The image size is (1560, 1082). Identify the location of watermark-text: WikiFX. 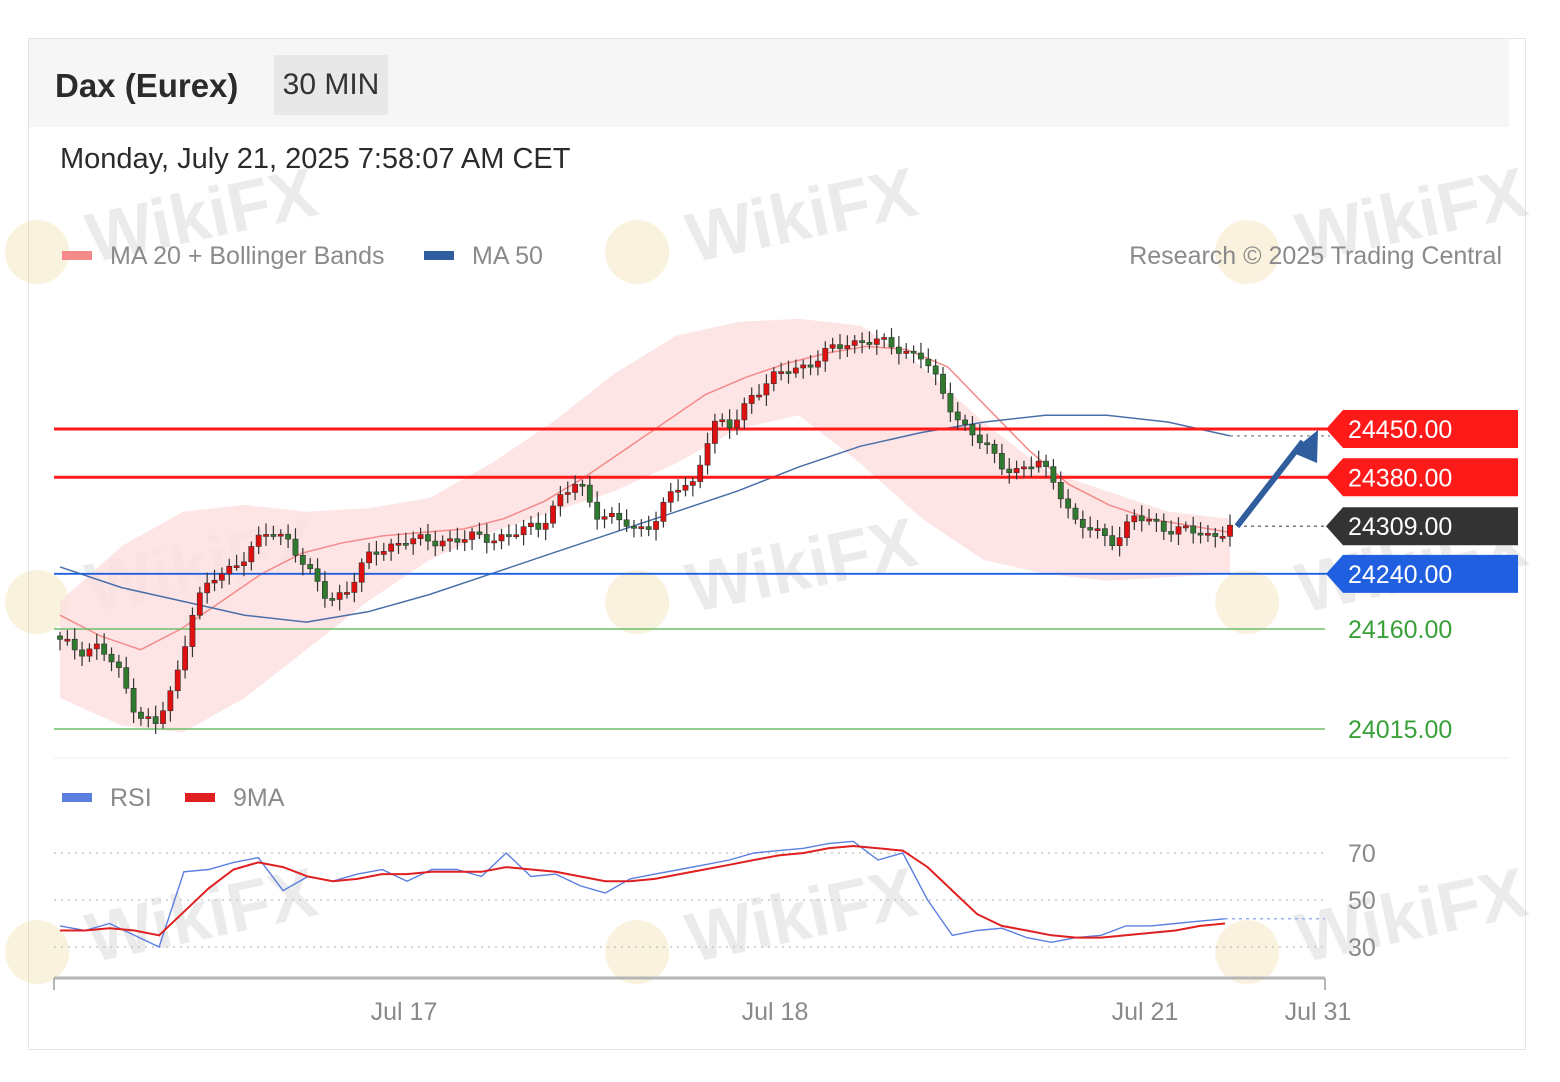
(802, 565).